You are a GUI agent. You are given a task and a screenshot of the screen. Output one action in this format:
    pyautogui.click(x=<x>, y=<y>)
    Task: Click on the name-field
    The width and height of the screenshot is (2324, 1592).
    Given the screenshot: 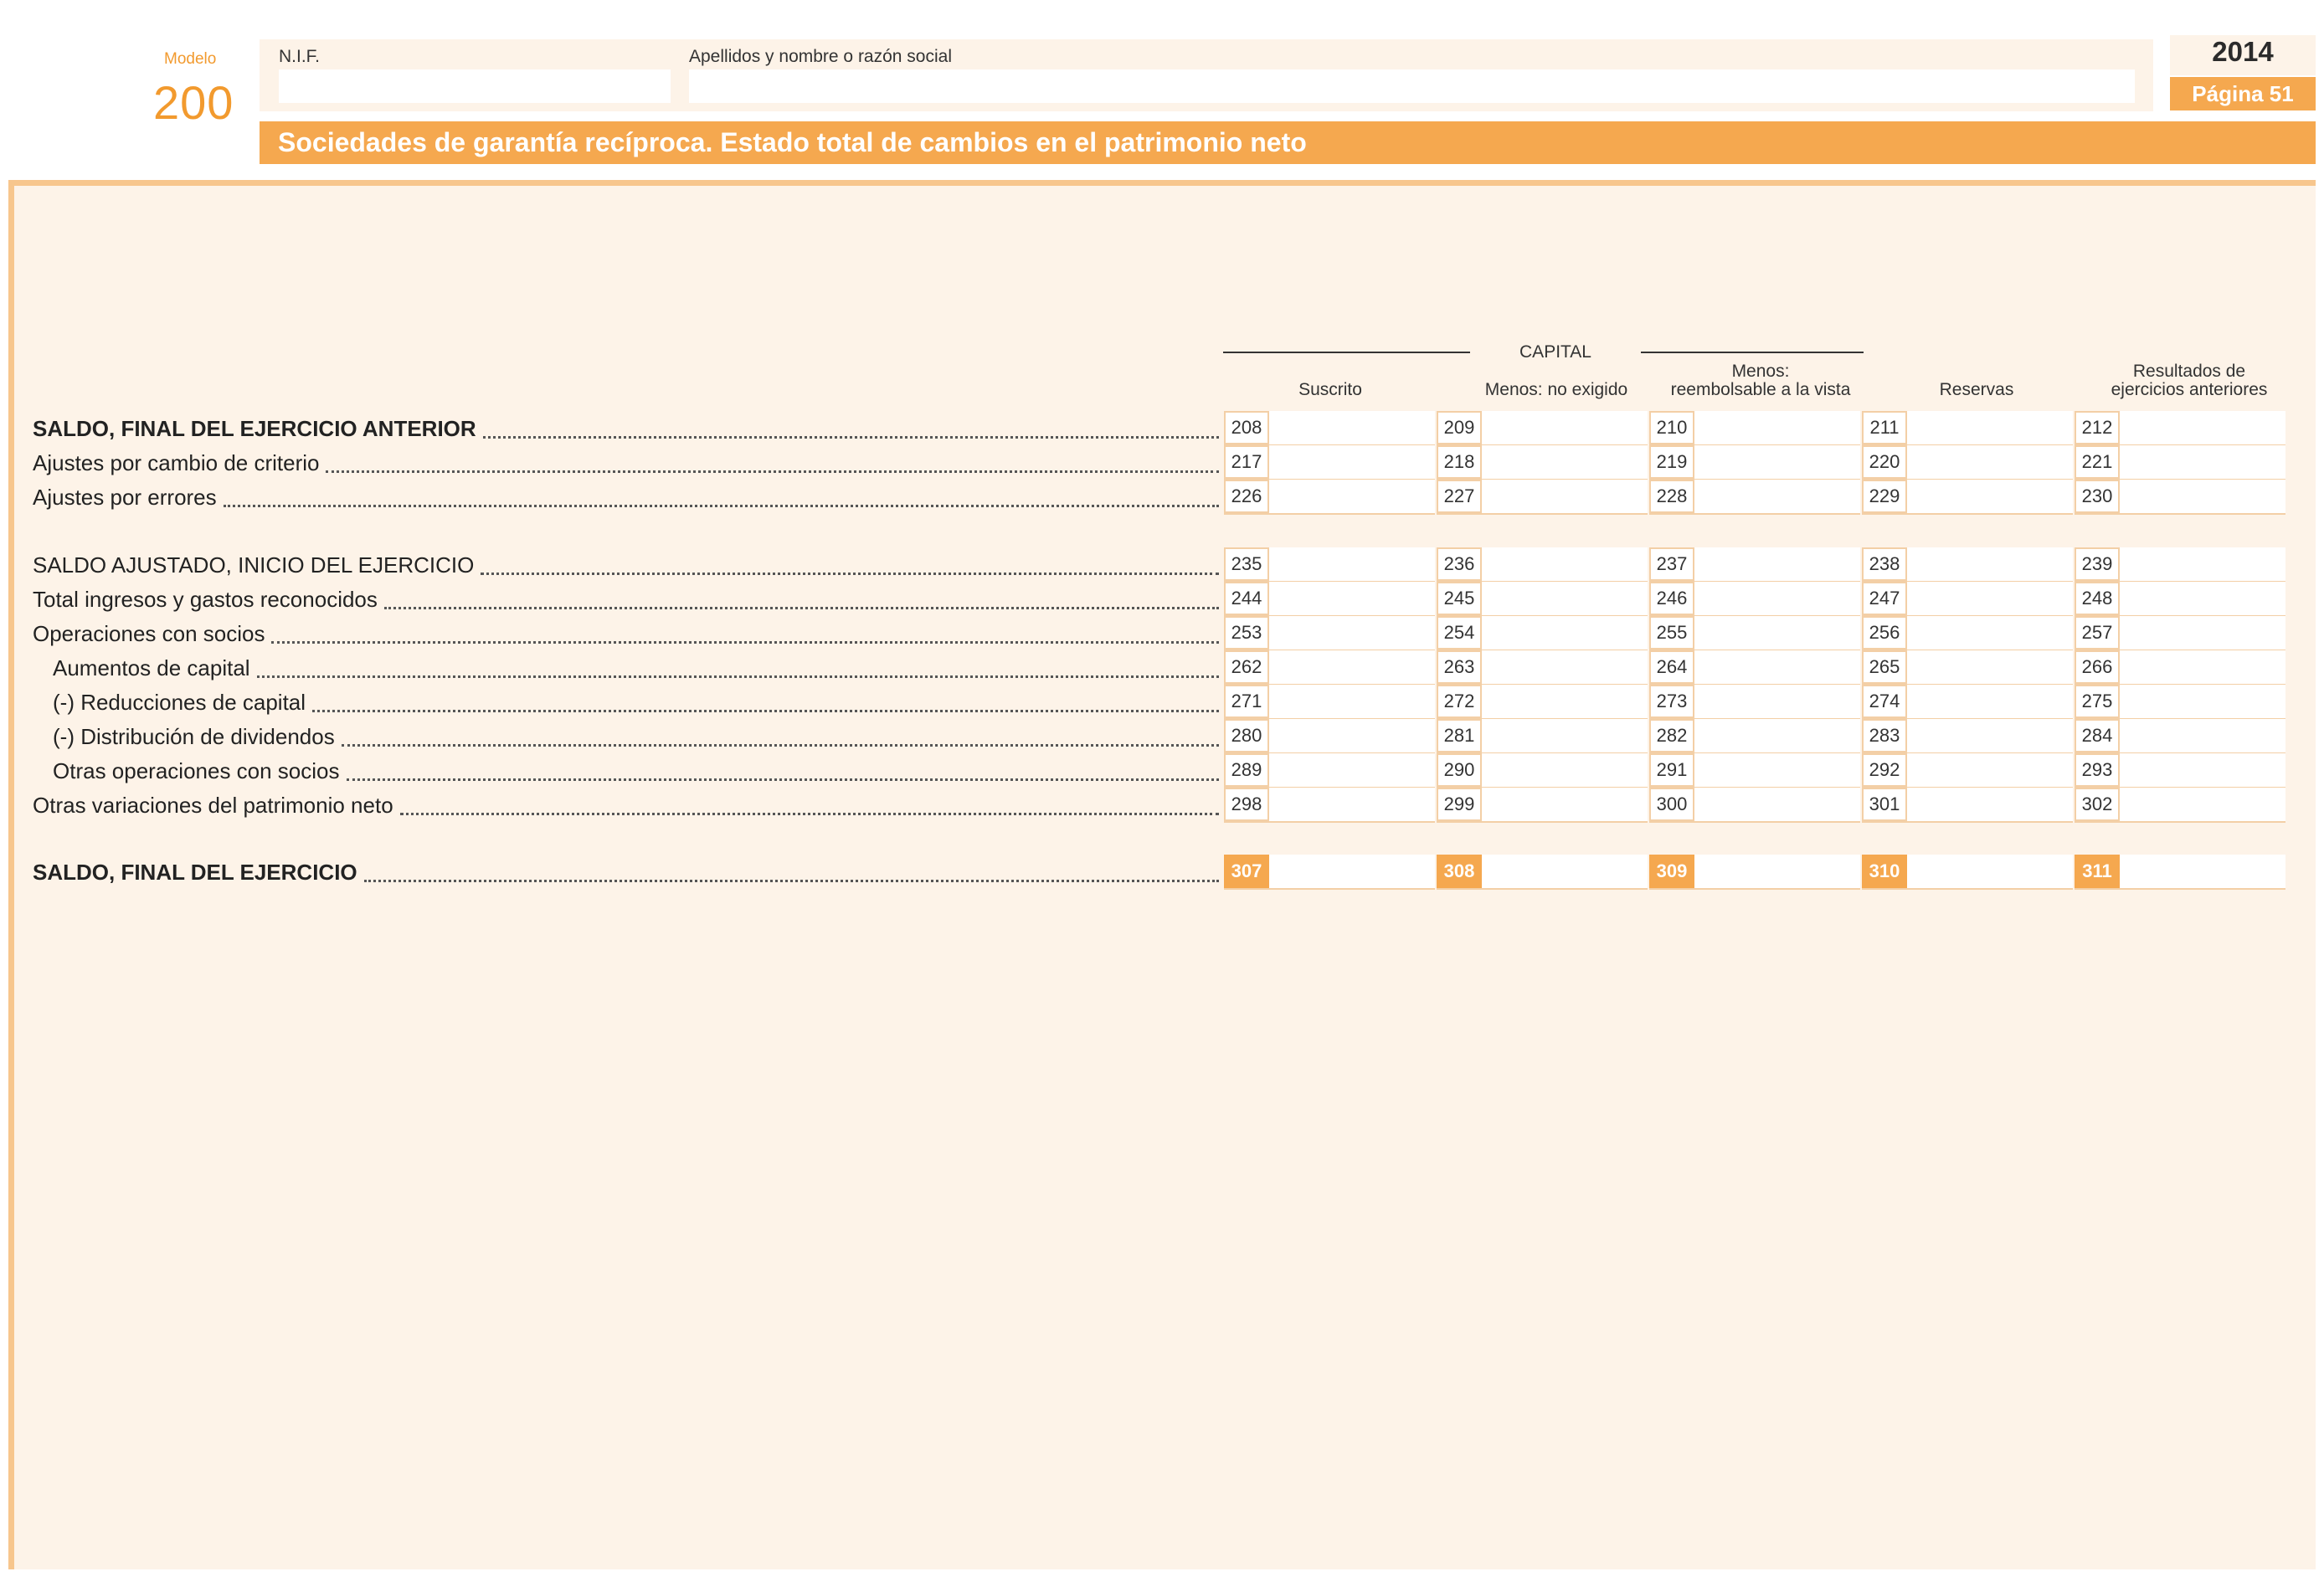 What is the action you would take?
    pyautogui.click(x=1412, y=86)
    